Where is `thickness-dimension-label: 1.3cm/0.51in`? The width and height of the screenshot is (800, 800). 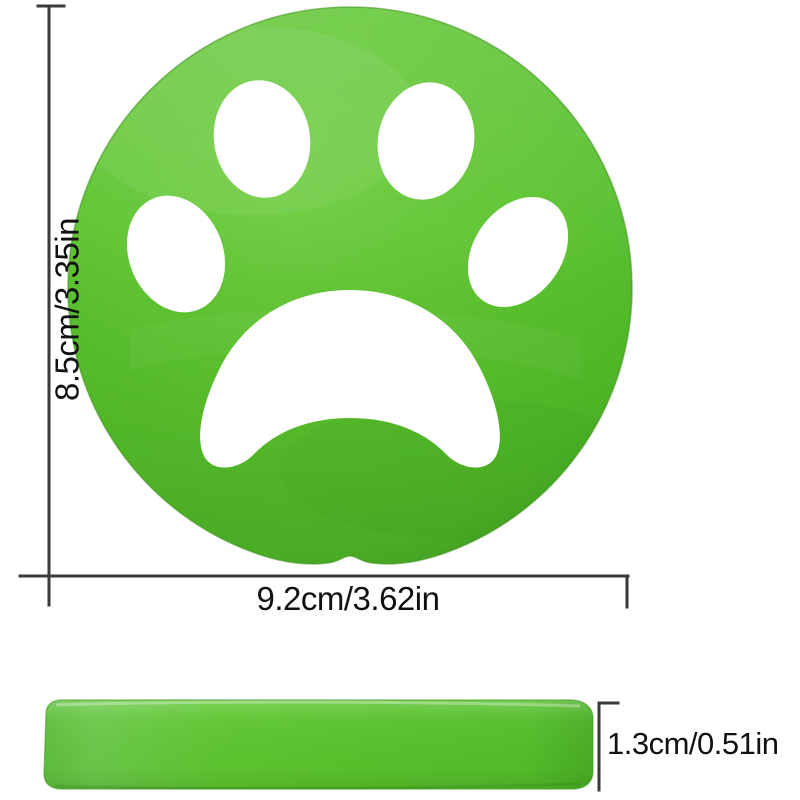 thickness-dimension-label: 1.3cm/0.51in is located at coordinates (693, 743).